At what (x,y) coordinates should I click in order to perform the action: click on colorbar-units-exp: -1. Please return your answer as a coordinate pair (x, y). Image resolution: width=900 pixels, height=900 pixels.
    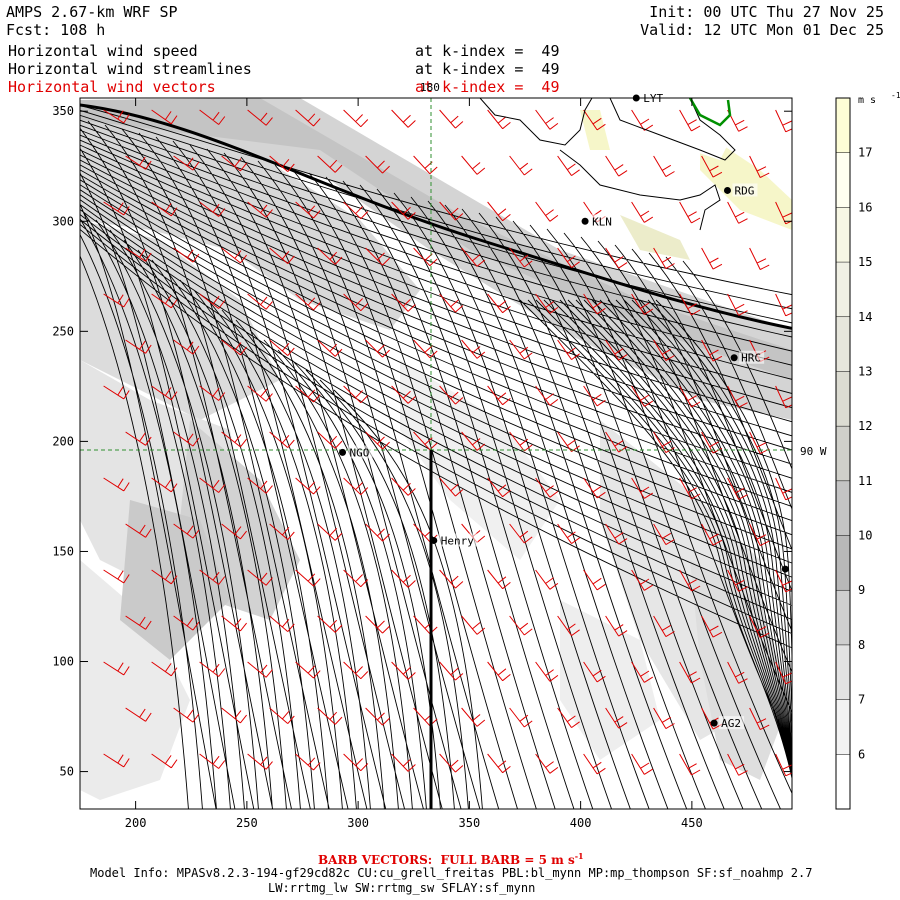
    Looking at the image, I should click on (895, 95).